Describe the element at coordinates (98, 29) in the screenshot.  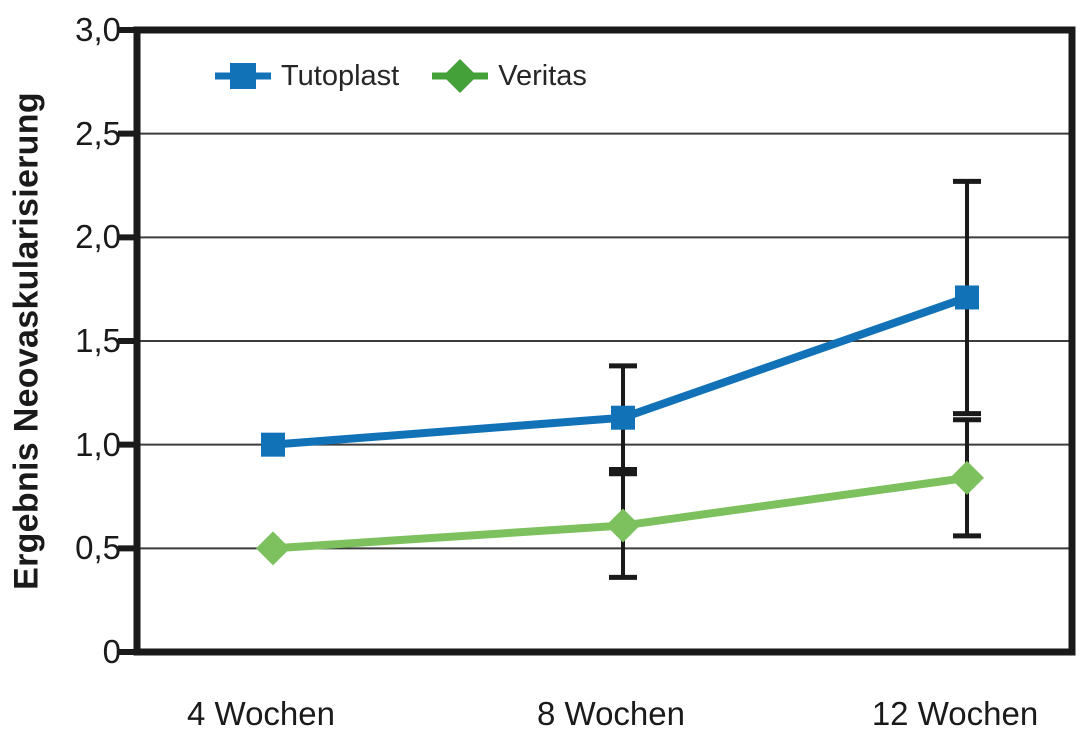
I see `y-tick-label: 3,0` at that location.